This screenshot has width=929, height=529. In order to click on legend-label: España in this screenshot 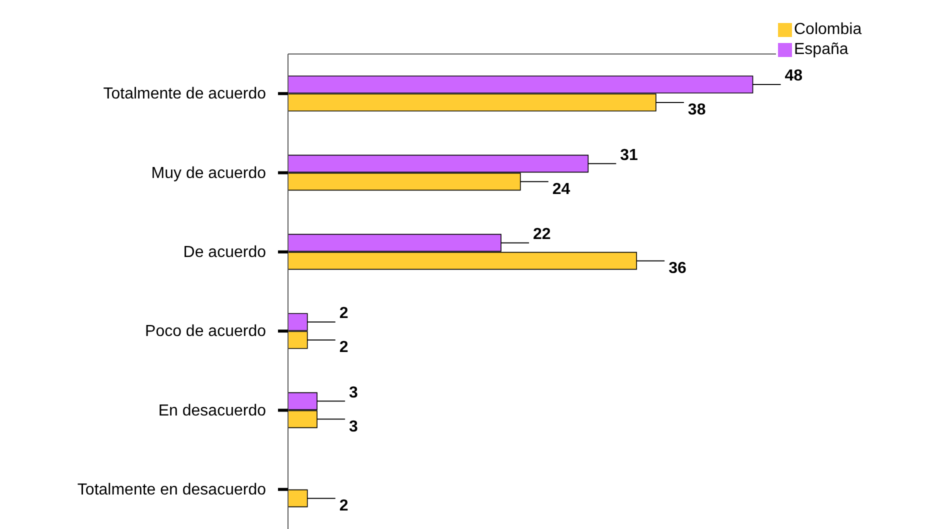, I will do `click(821, 50)`.